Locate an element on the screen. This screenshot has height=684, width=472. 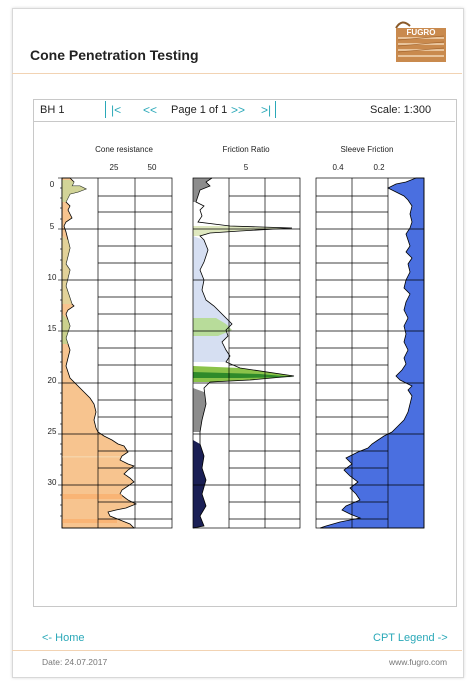
depth-label: 15 is located at coordinates (52, 328).